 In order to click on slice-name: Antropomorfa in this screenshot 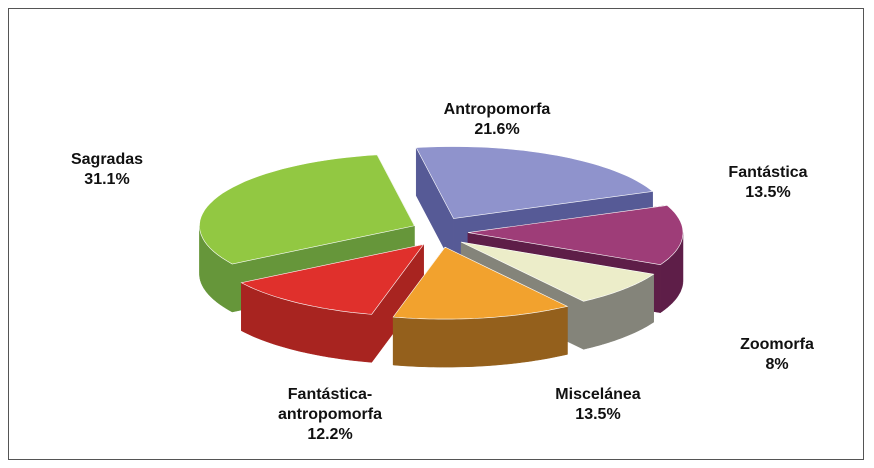, I will do `click(497, 109)`.